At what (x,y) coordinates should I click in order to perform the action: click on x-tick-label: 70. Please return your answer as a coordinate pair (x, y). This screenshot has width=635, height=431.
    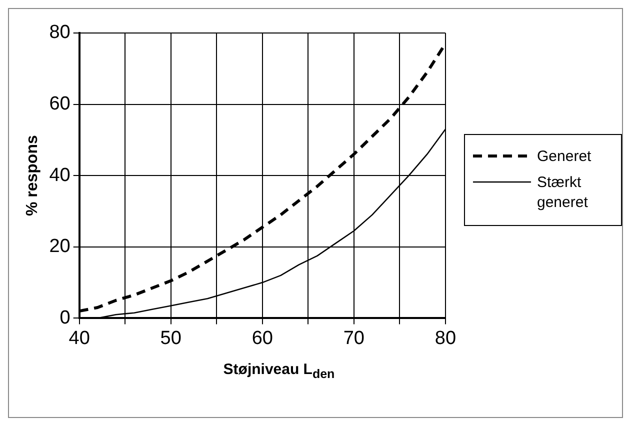
    Looking at the image, I should click on (353, 338).